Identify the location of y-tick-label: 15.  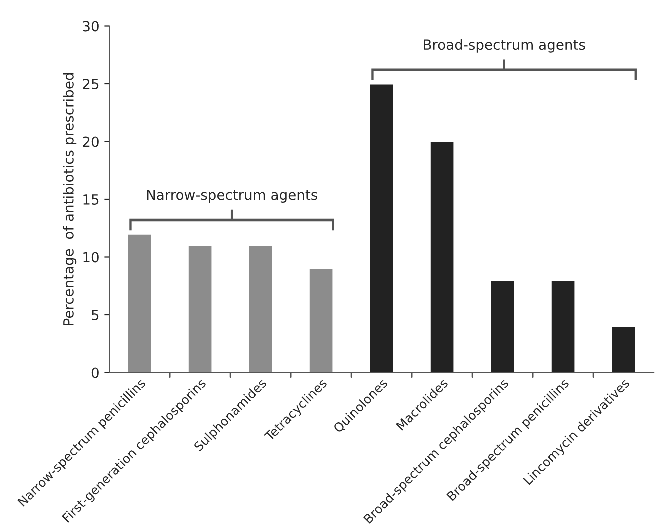
(91, 199).